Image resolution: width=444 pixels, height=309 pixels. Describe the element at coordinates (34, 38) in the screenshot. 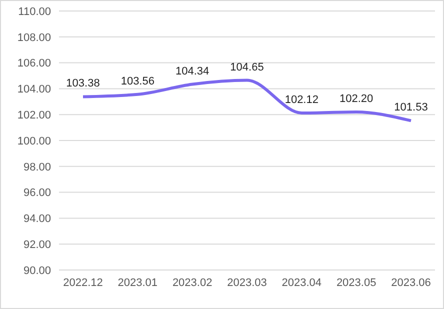

I see `y-tick-label: 108.00` at that location.